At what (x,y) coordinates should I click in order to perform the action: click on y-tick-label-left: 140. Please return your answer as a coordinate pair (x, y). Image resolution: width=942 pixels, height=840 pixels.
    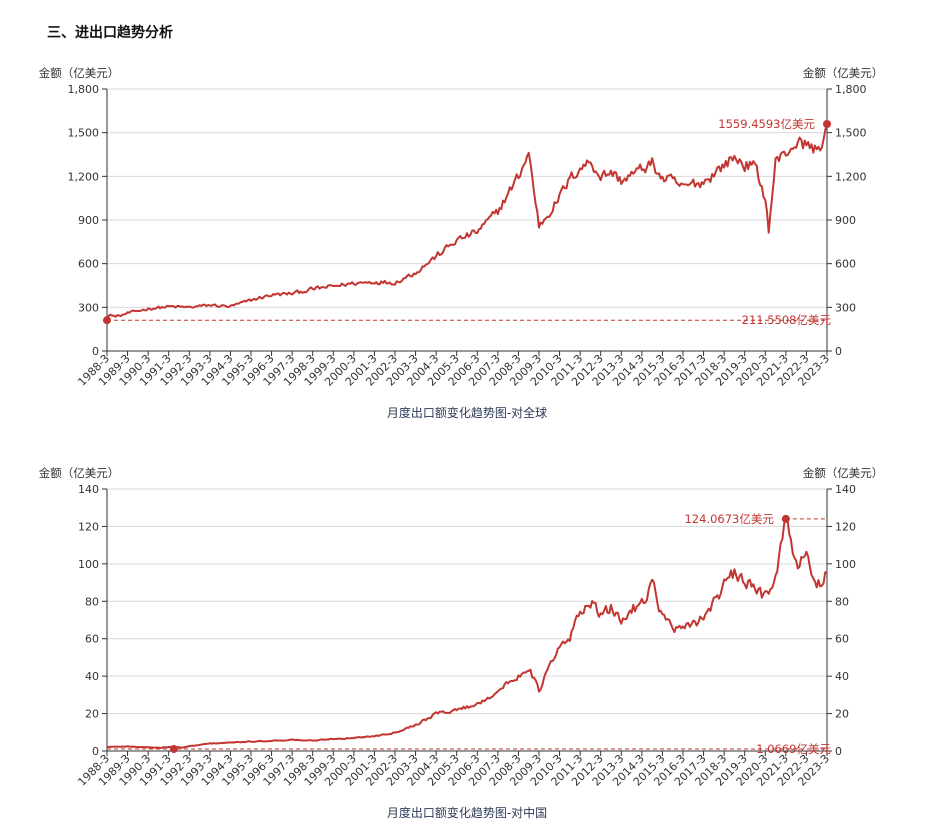
    Looking at the image, I should click on (88, 489).